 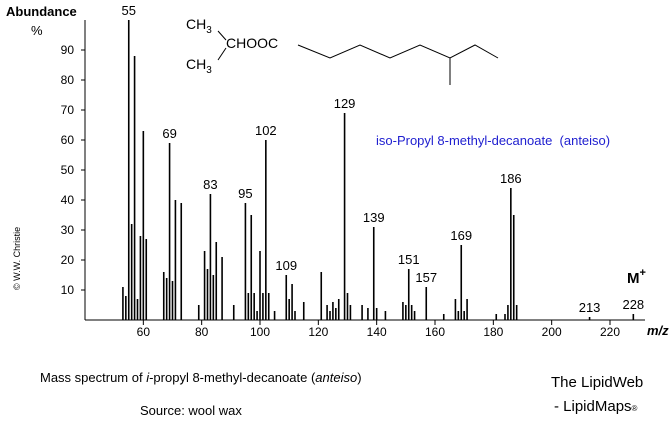 What do you see at coordinates (597, 382) in the screenshot?
I see `credit-1: The LipidWeb` at bounding box center [597, 382].